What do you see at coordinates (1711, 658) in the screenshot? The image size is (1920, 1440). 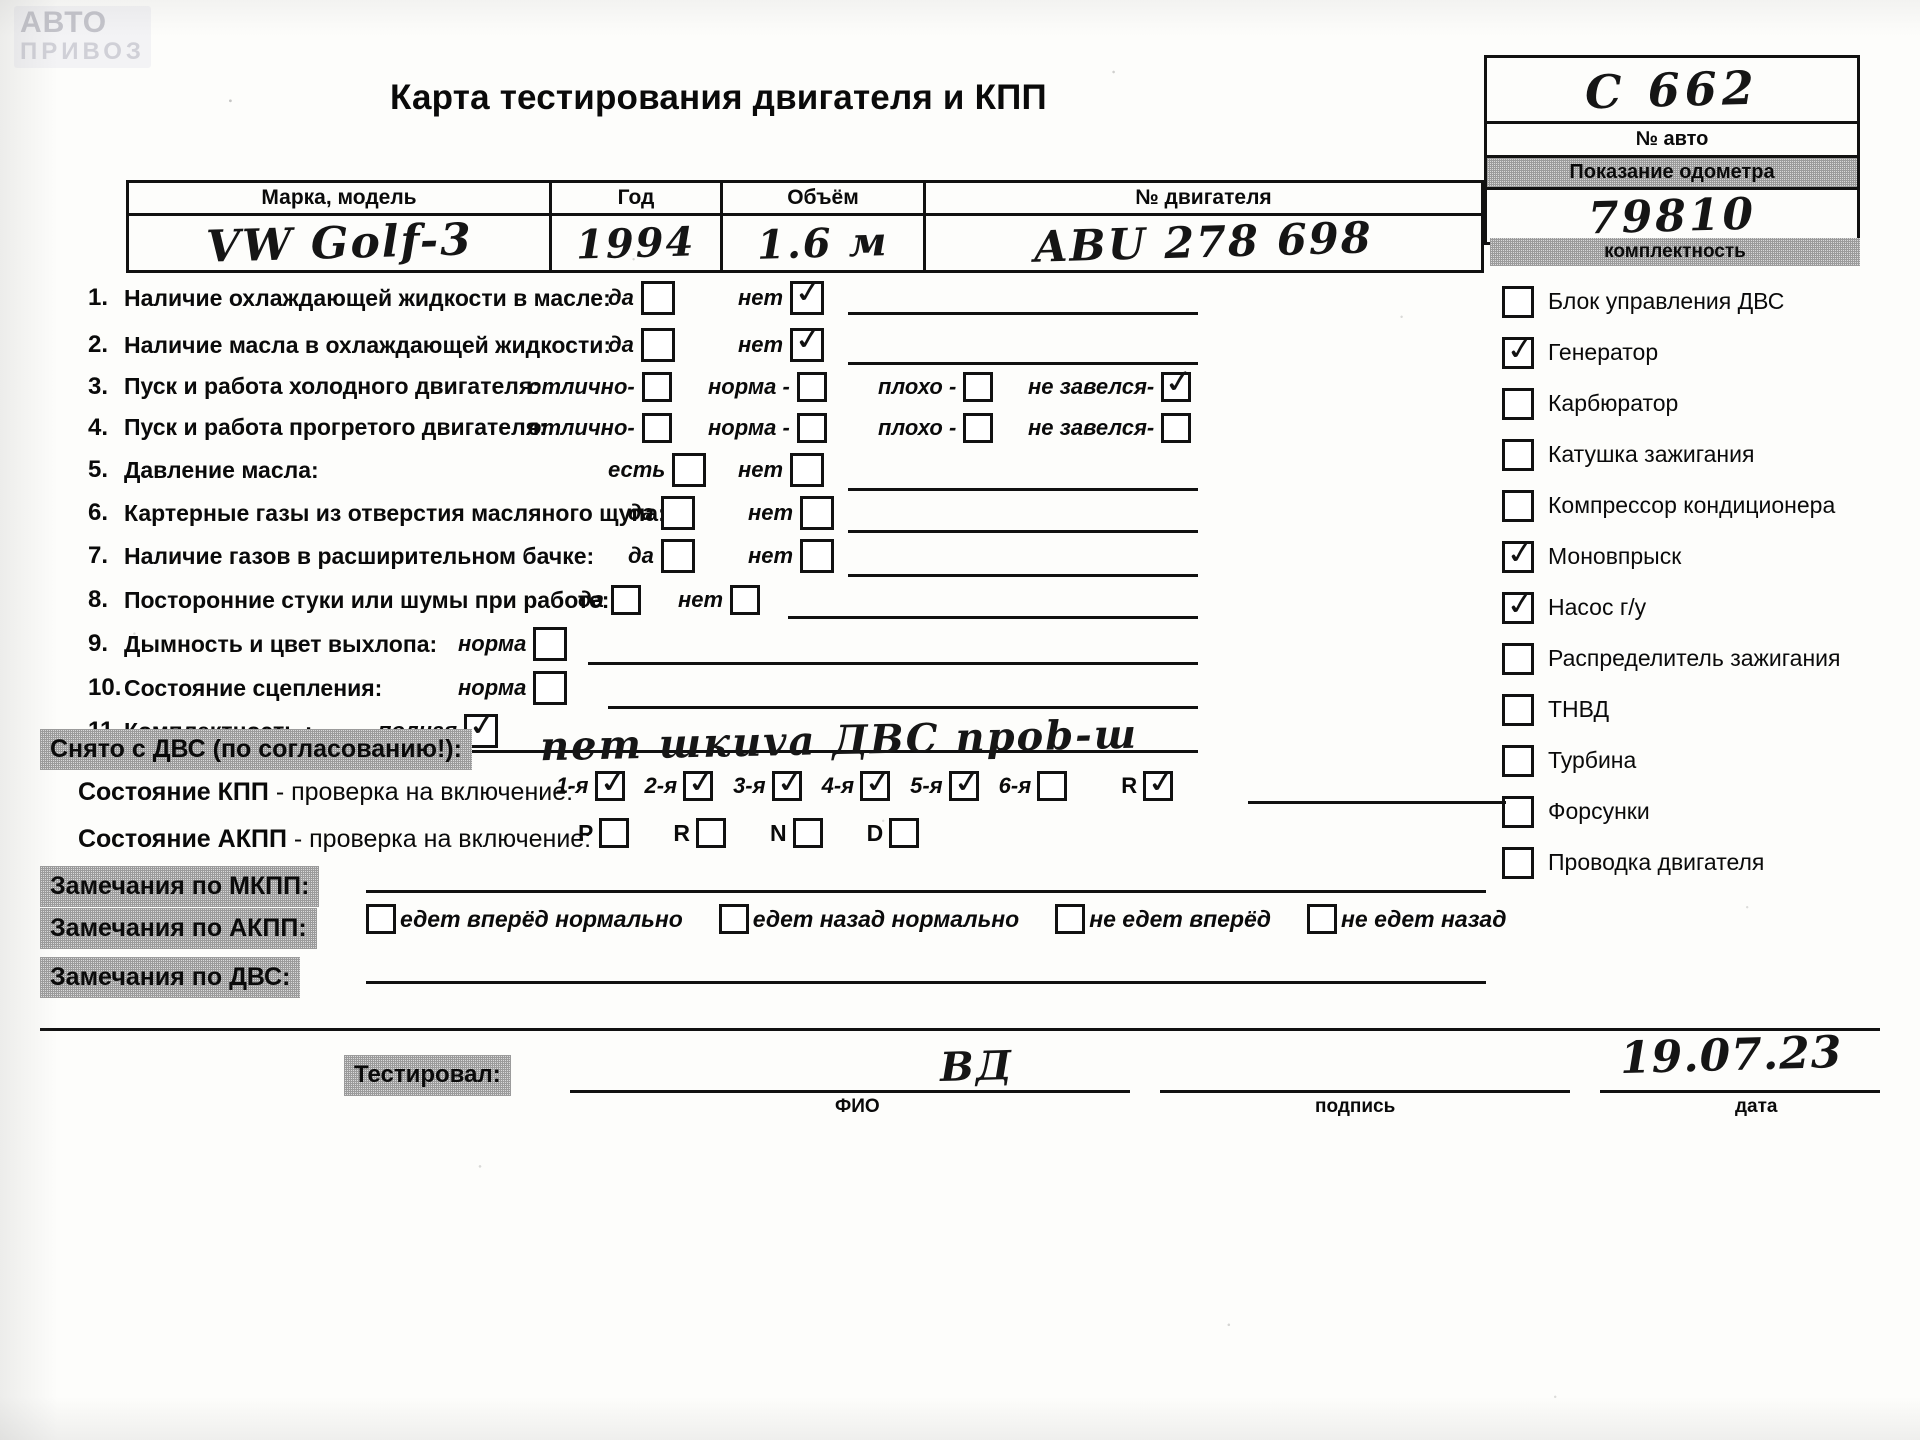 I see `kit-item-raspredelitel-zazhiganiya: Распределитель зажигания` at bounding box center [1711, 658].